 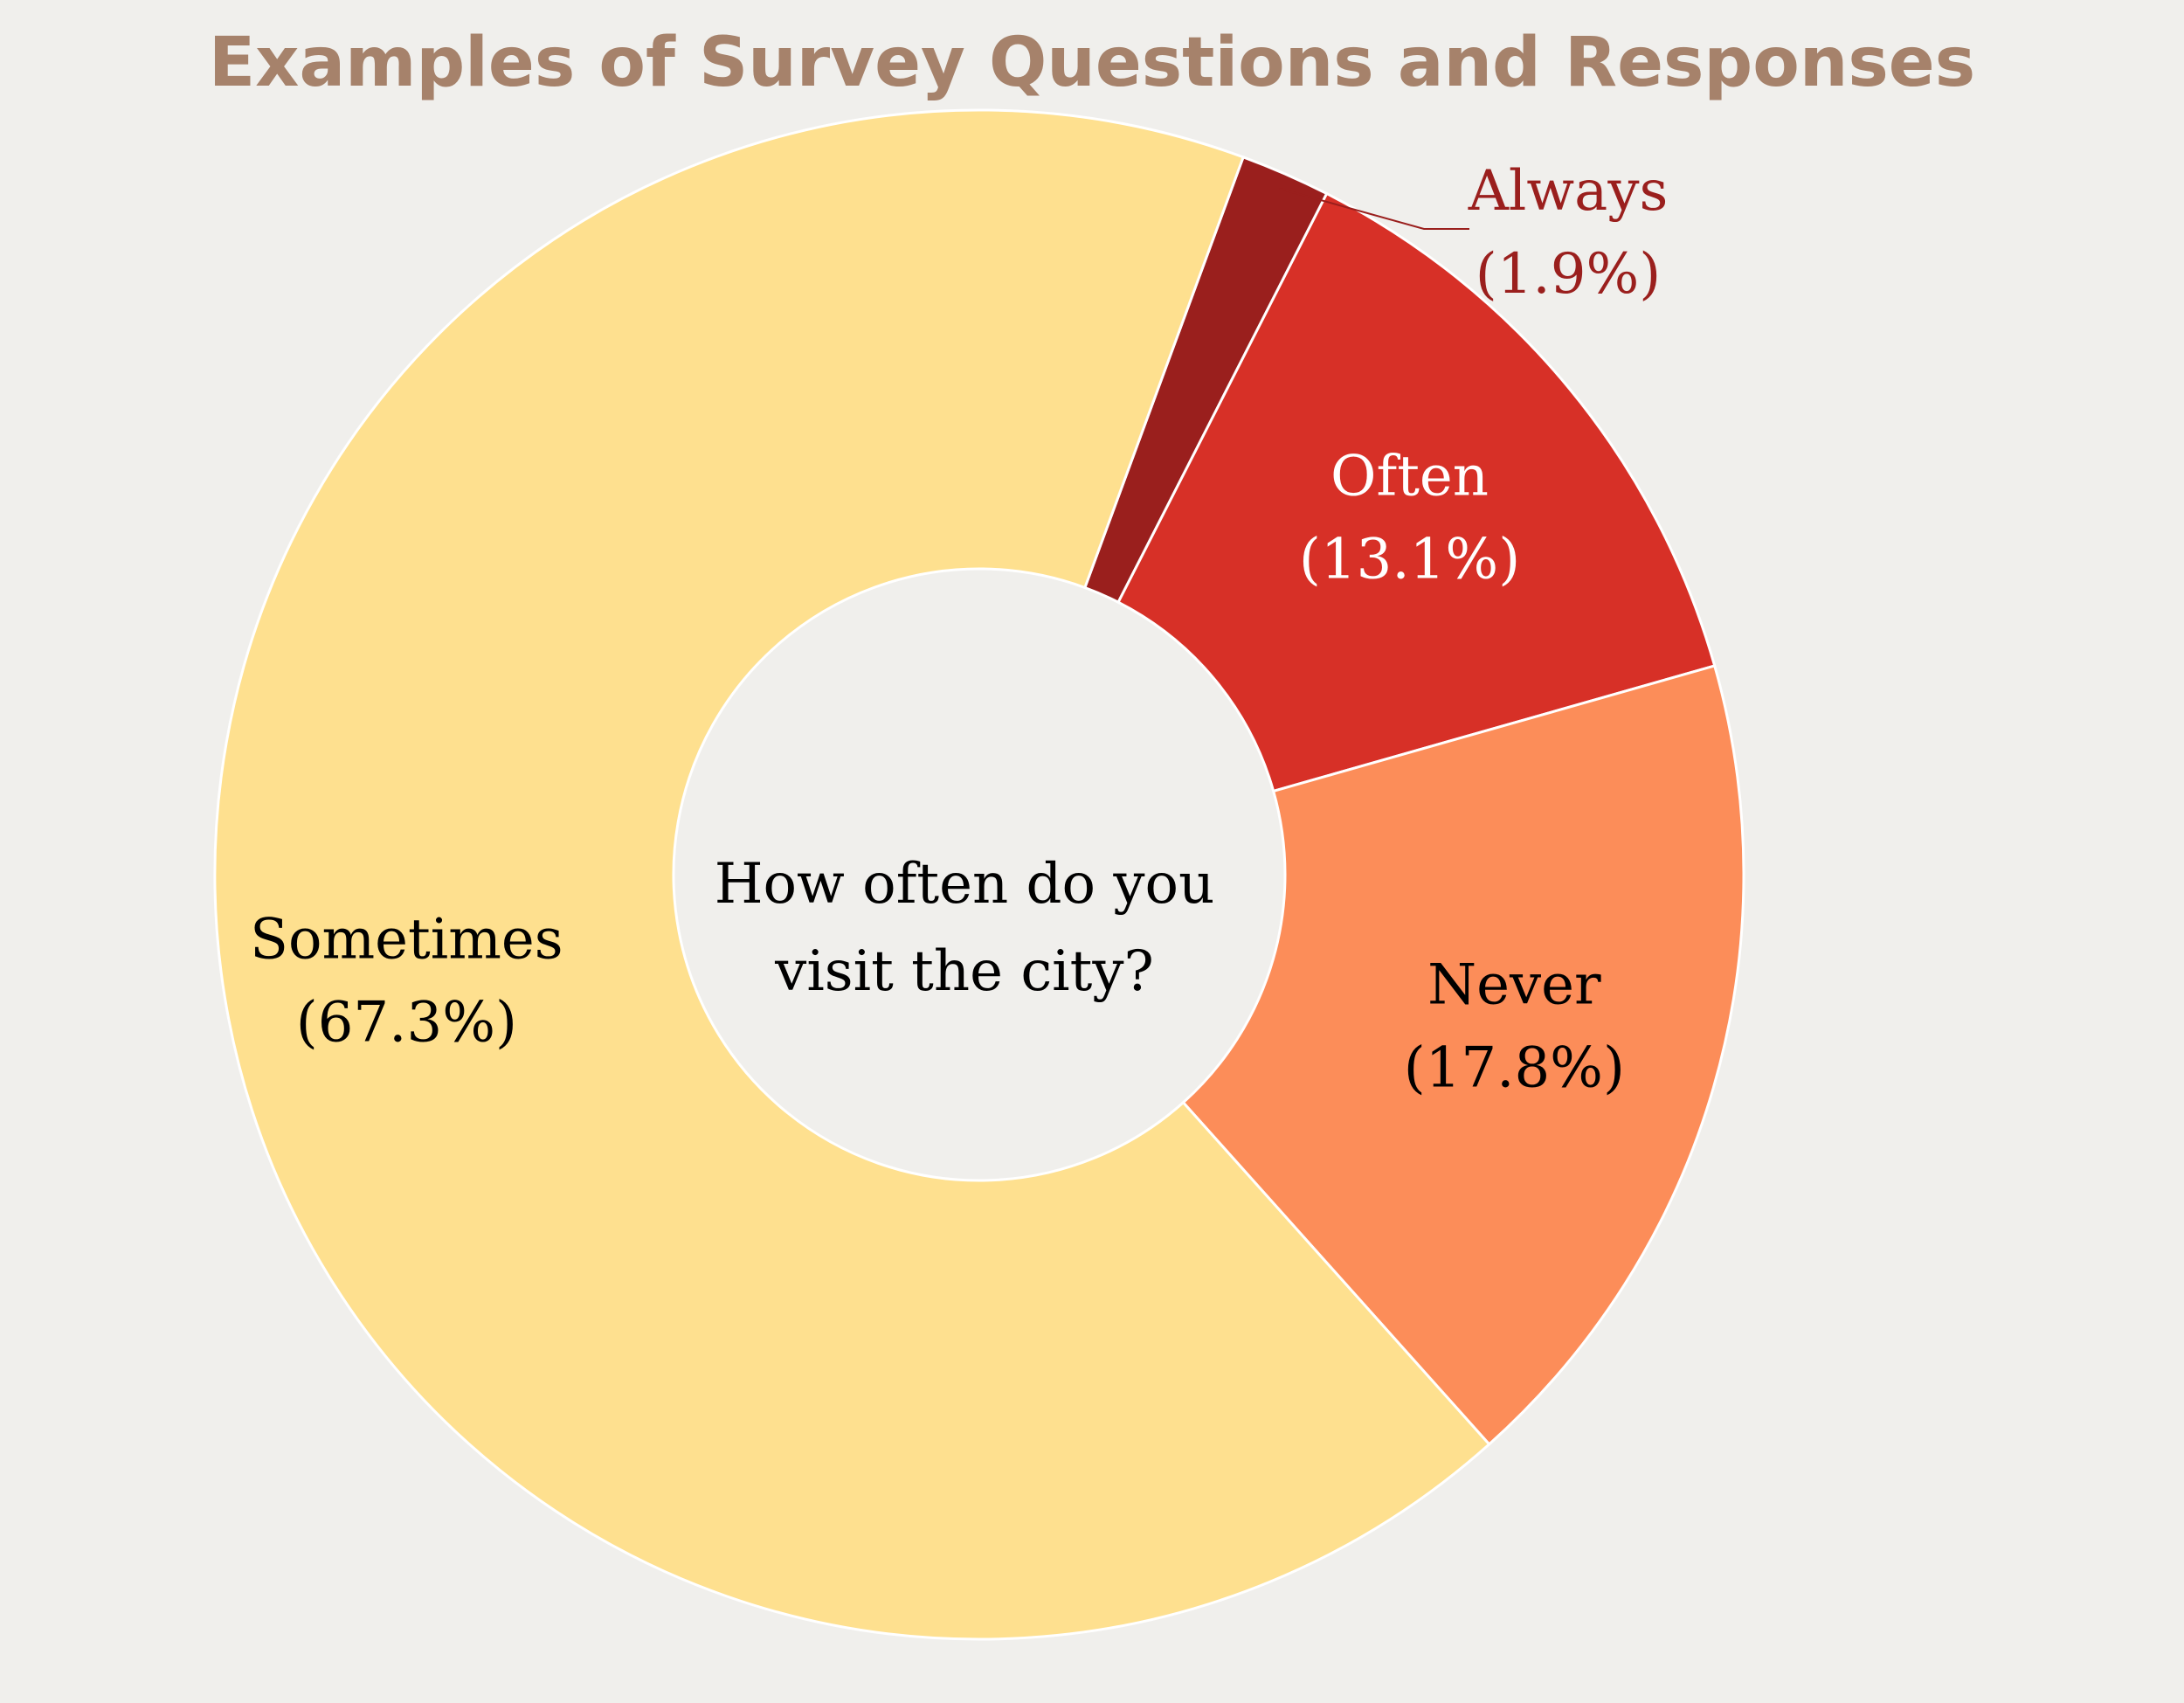 I want to click on center-question-line-1: How often do you, so click(x=965, y=884).